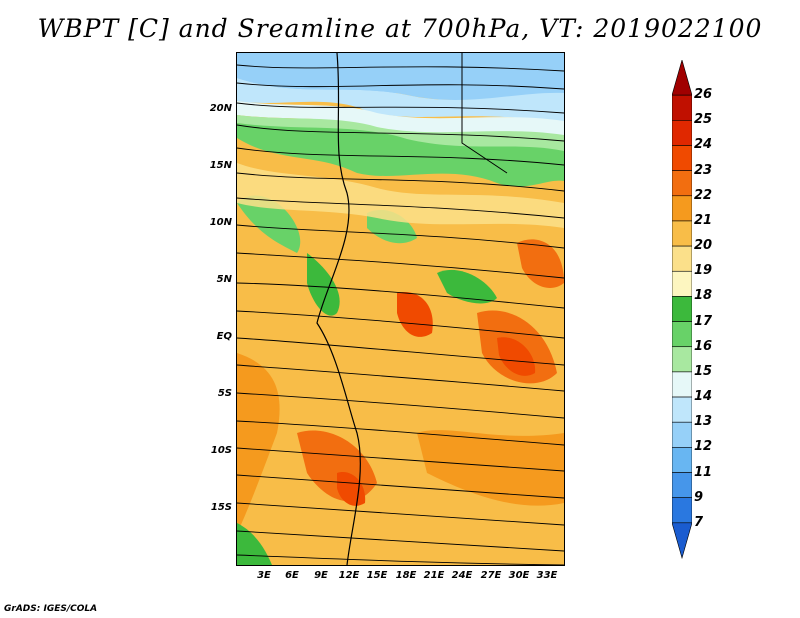 The width and height of the screenshot is (800, 618). What do you see at coordinates (703, 220) in the screenshot?
I see `colorbar-label: 21` at bounding box center [703, 220].